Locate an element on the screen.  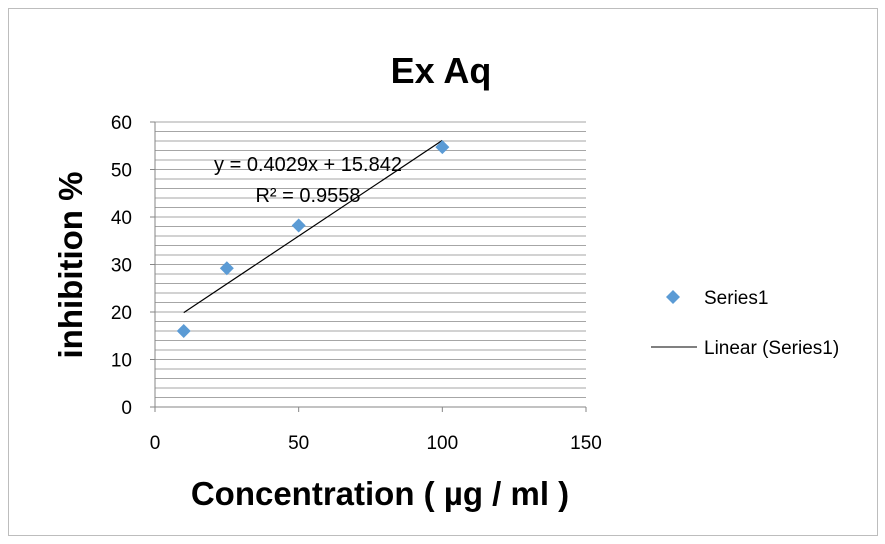
trendline is located at coordinates (313, 226).